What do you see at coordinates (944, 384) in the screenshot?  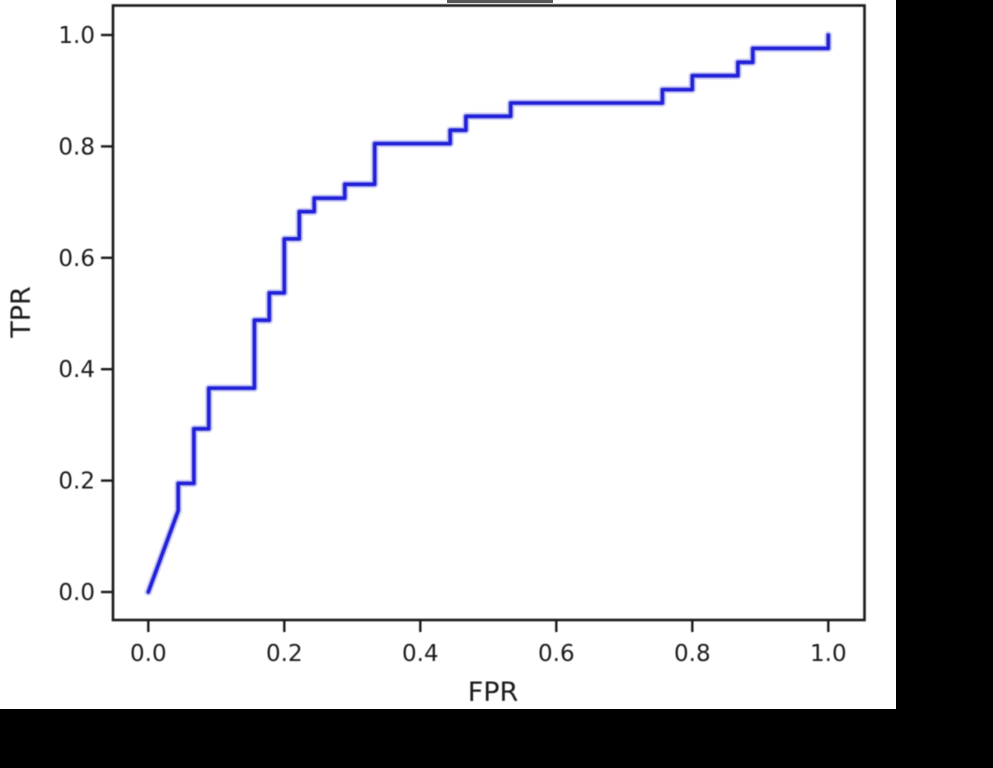 I see `right-black-bar` at bounding box center [944, 384].